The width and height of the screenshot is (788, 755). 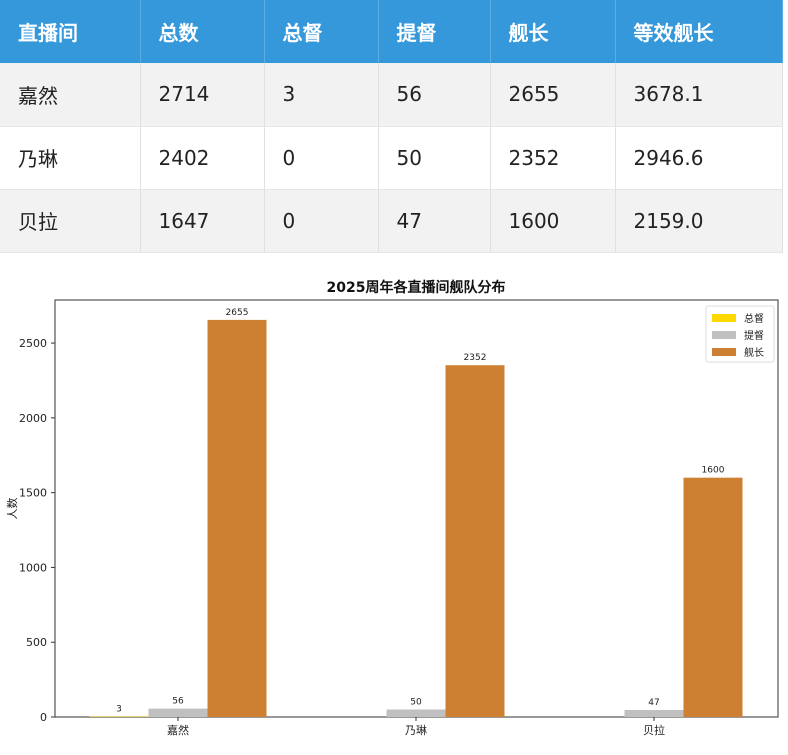 I want to click on y-axis-label: 人数, so click(x=12, y=509).